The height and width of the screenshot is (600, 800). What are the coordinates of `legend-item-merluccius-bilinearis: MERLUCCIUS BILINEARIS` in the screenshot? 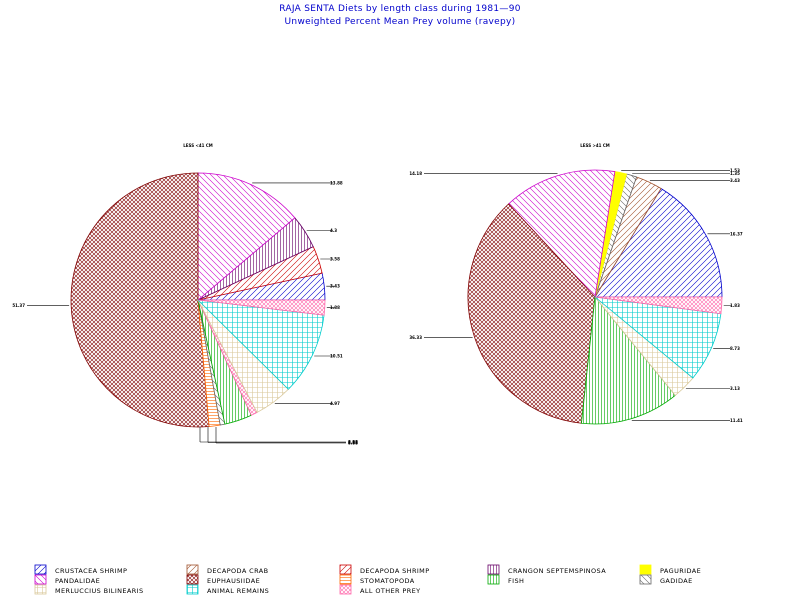 It's located at (89, 589).